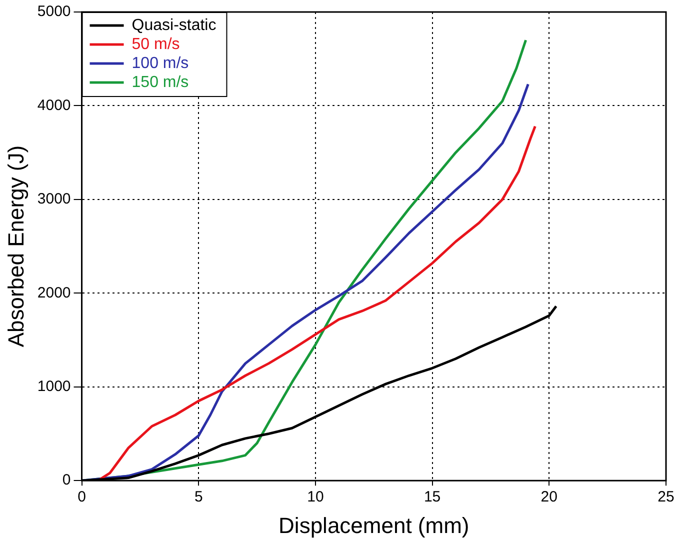 The width and height of the screenshot is (678, 544). I want to click on legend-label: Quasi-static, so click(174, 25).